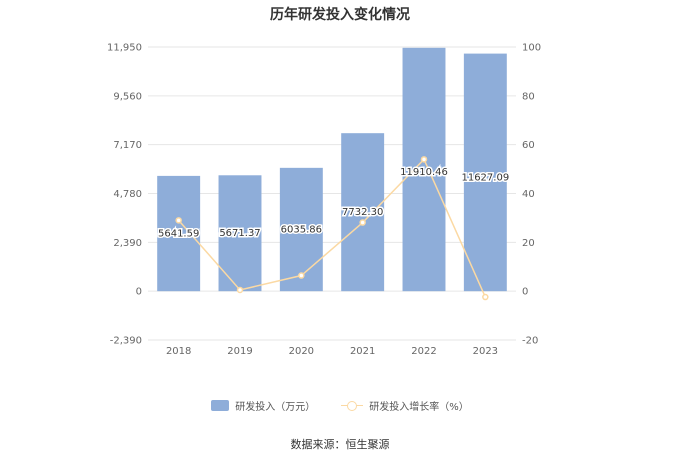 This screenshot has width=680, height=460. Describe the element at coordinates (220, 405) in the screenshot. I see `legend-bar-swatch` at that location.